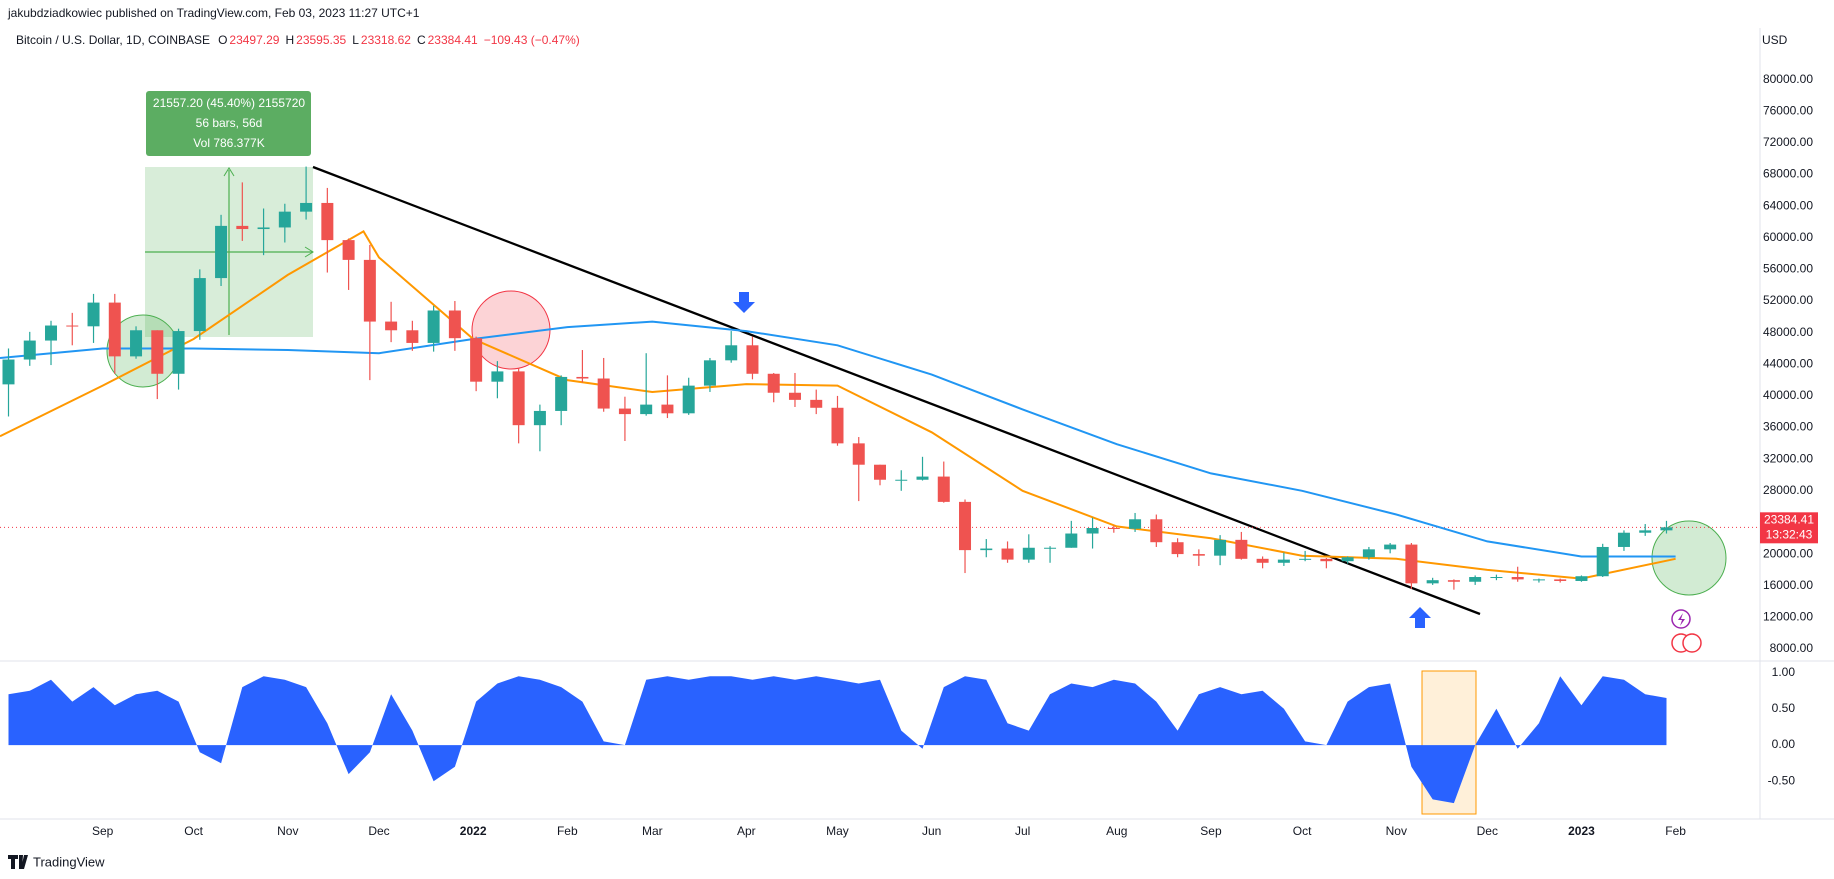 The width and height of the screenshot is (1834, 879). I want to click on x-tick-label: Sep, so click(1211, 831).